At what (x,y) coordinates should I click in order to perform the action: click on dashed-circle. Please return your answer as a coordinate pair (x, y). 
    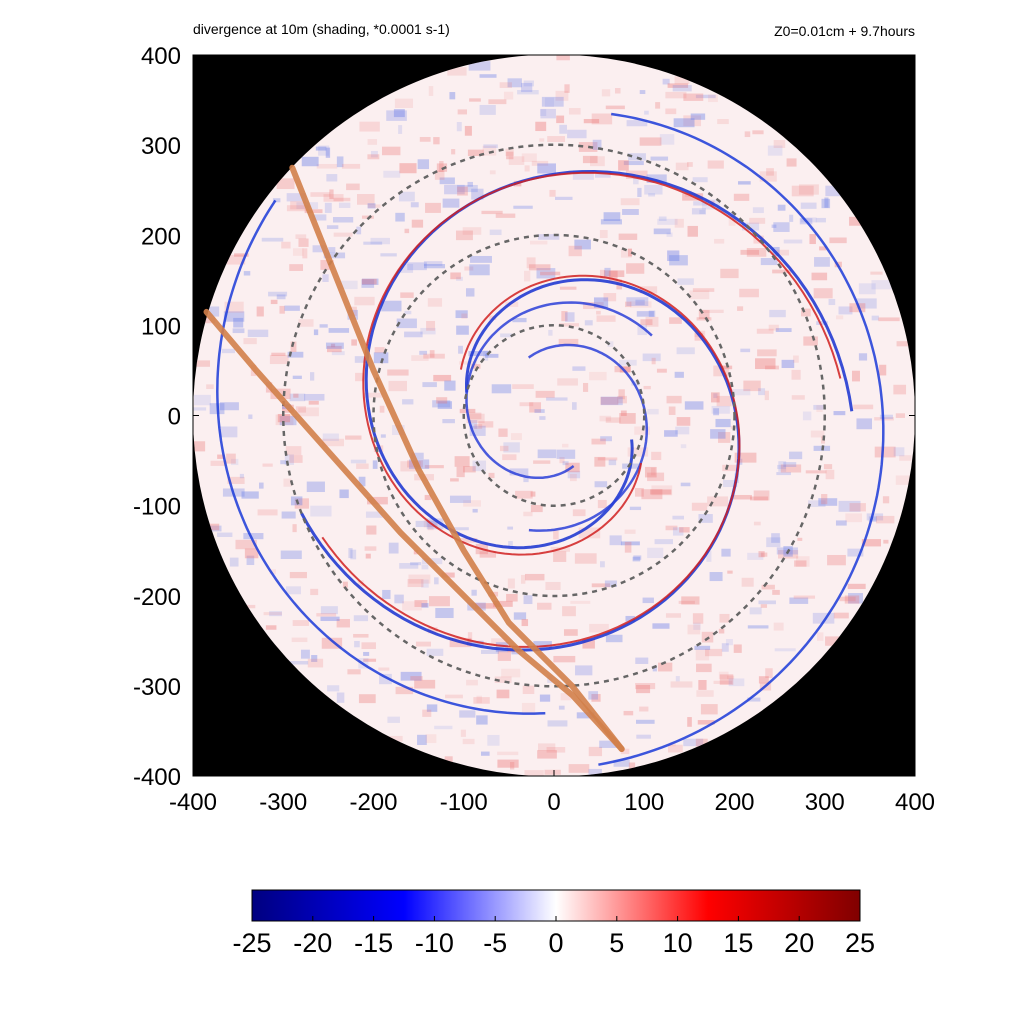
    Looking at the image, I should click on (554, 415).